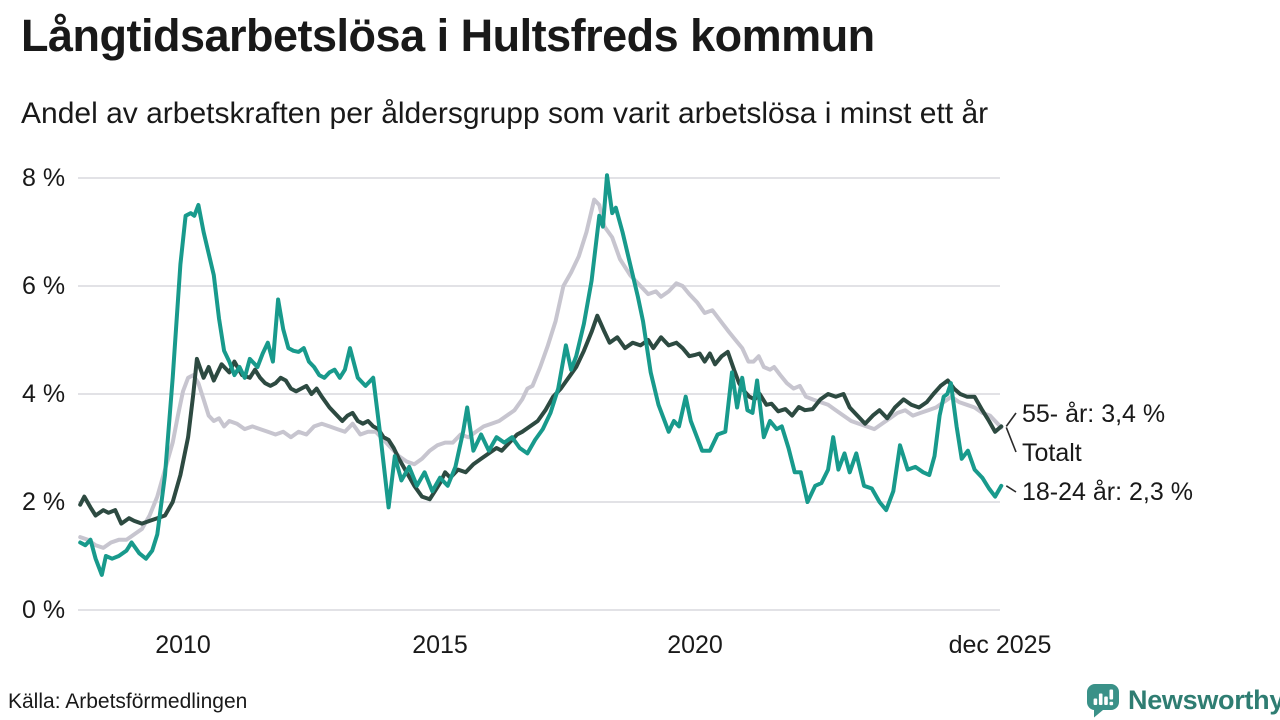 This screenshot has height=720, width=1280. I want to click on series-end-label-18-24: 18-24 år: 2,3 %, so click(1107, 492).